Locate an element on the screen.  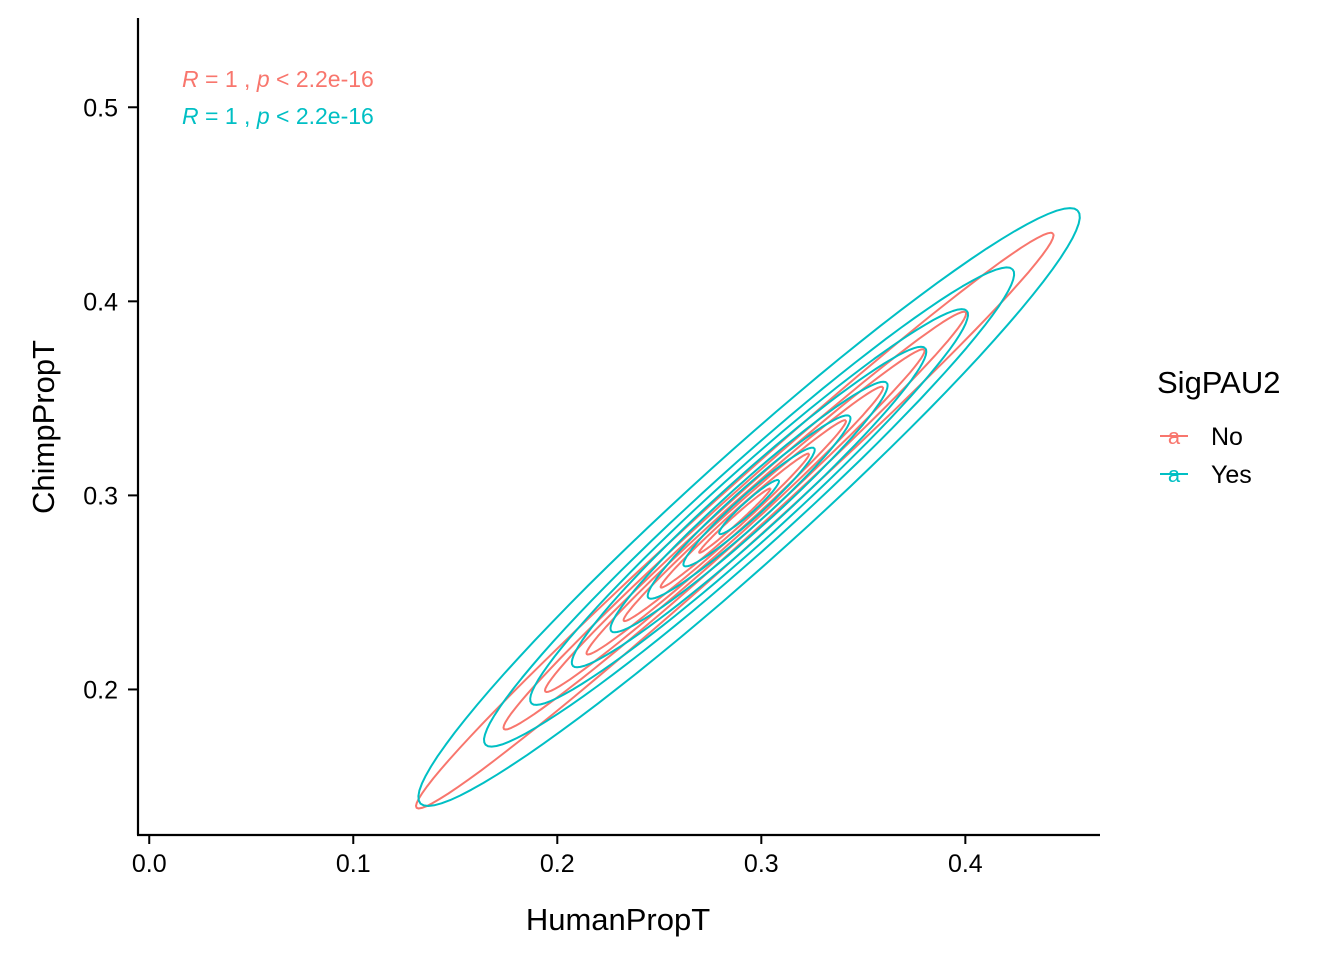
legend-entries: a No a Yes is located at coordinates (1206, 456).